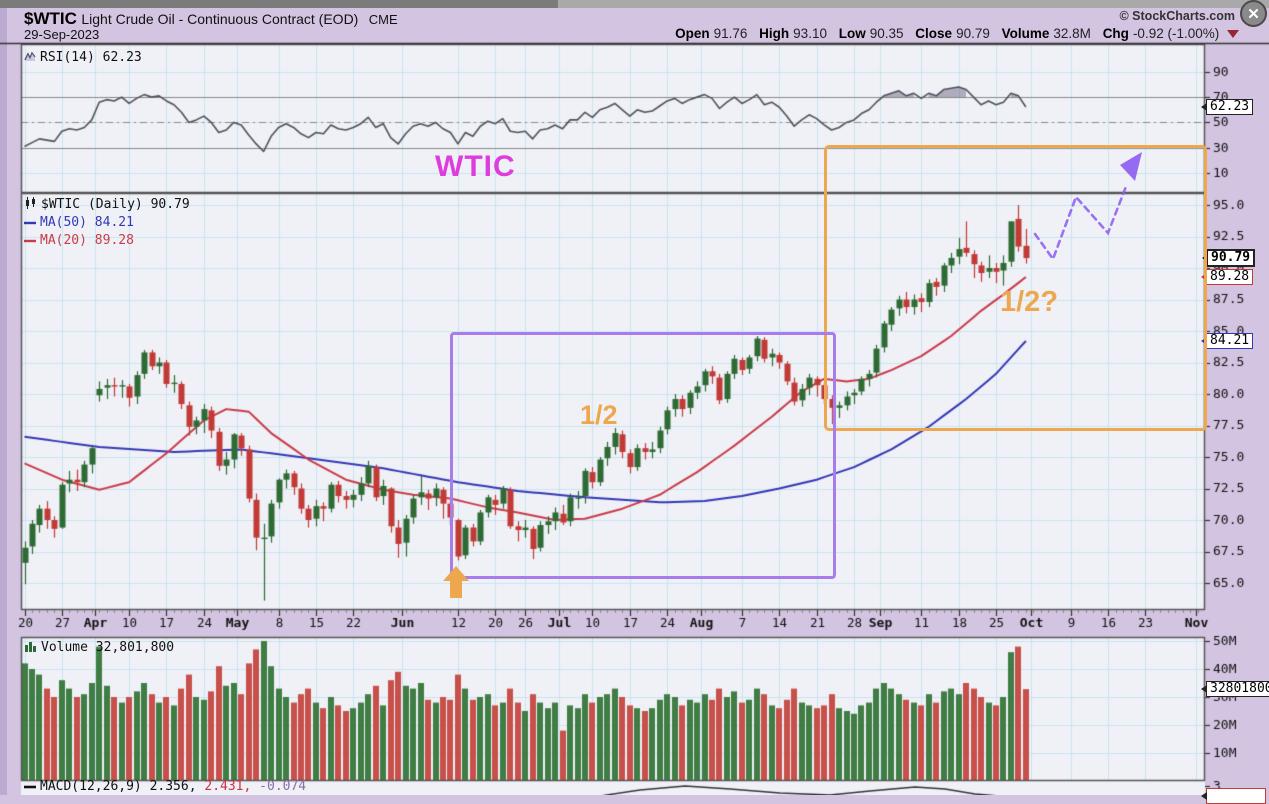  Describe the element at coordinates (87, 240) in the screenshot. I see `ma20-legend-text: MA(20) 89.28` at that location.